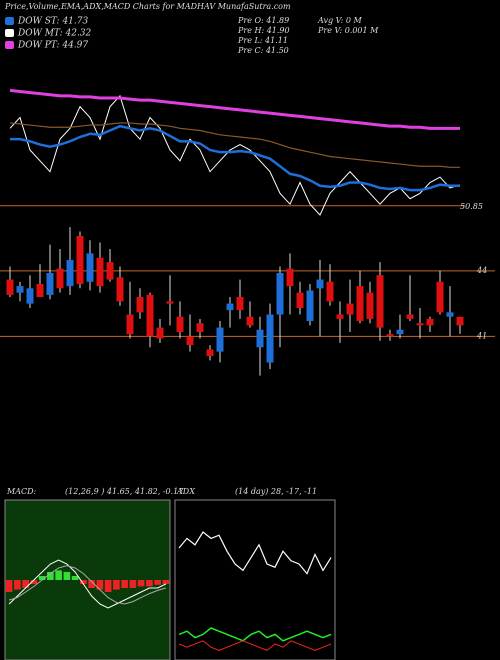 This screenshot has height=660, width=500. I want to click on y-tick-label: 41, so click(481, 335).